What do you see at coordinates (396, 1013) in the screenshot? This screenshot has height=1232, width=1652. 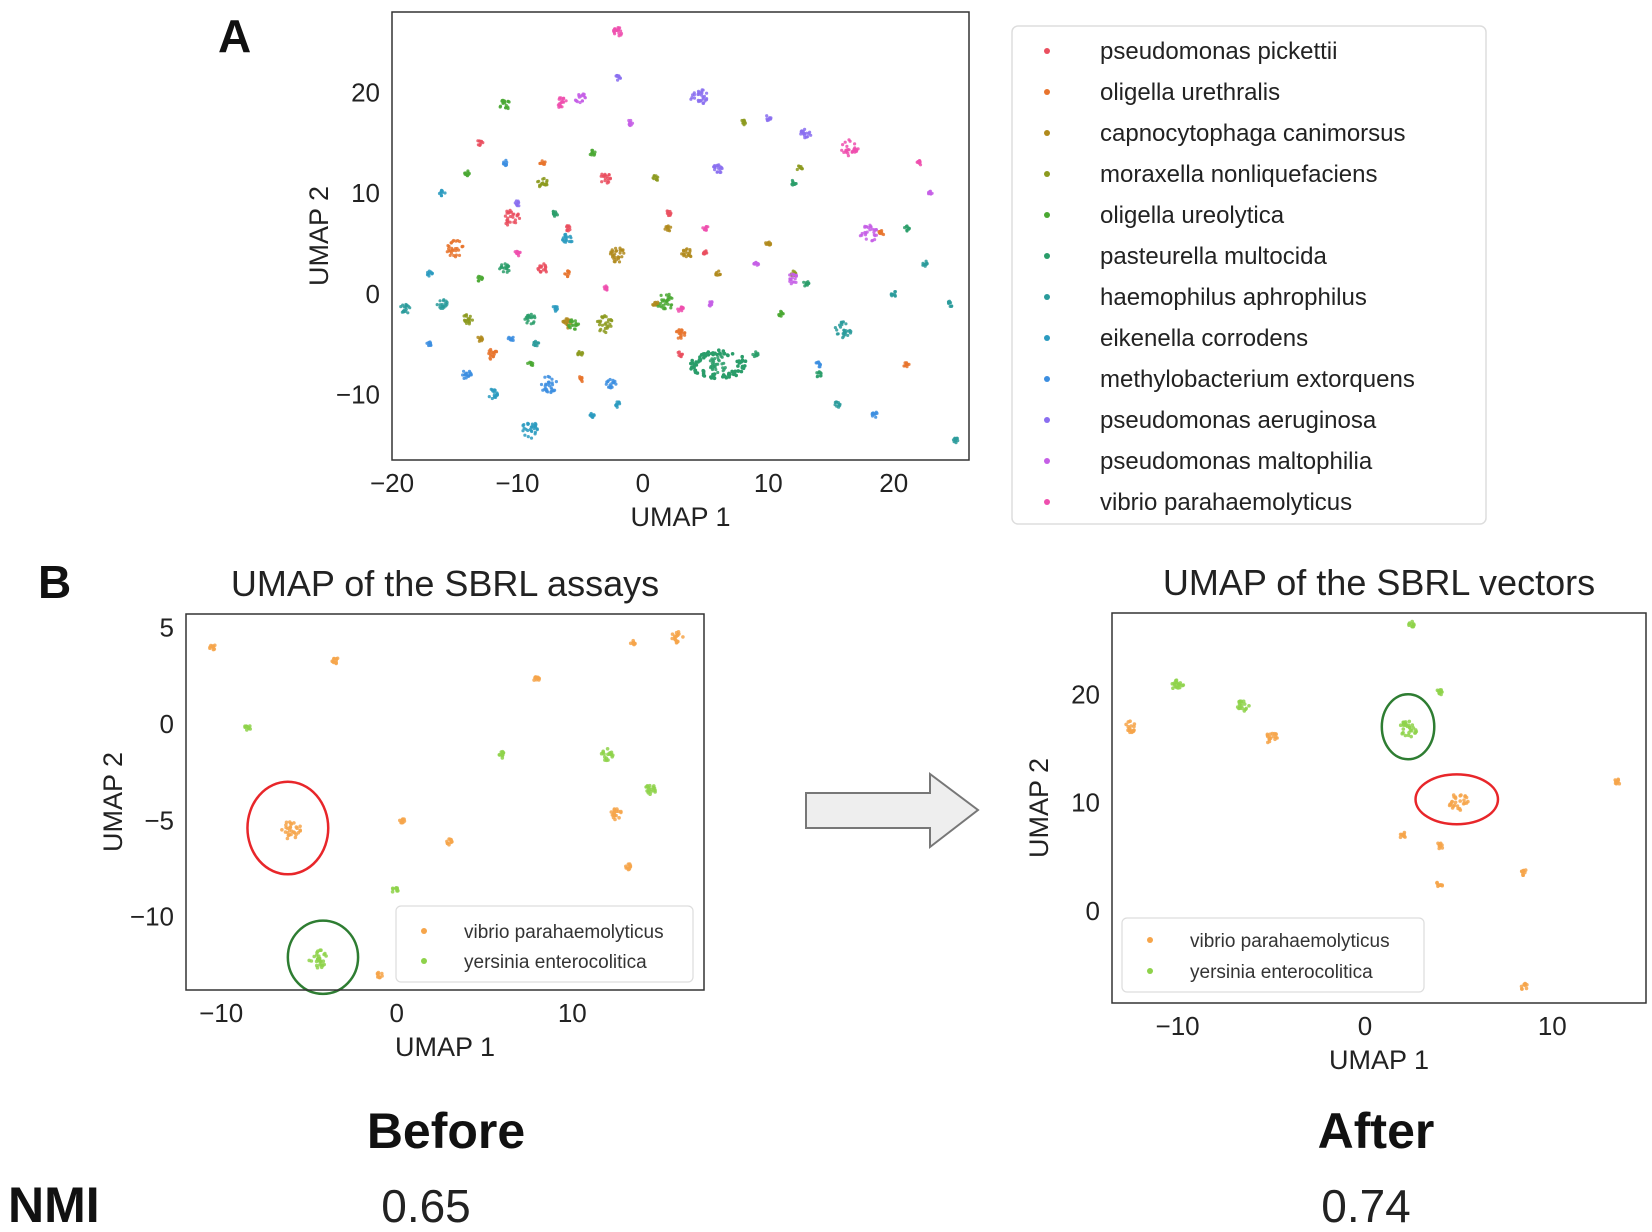 I see `x-tick-label: 0` at bounding box center [396, 1013].